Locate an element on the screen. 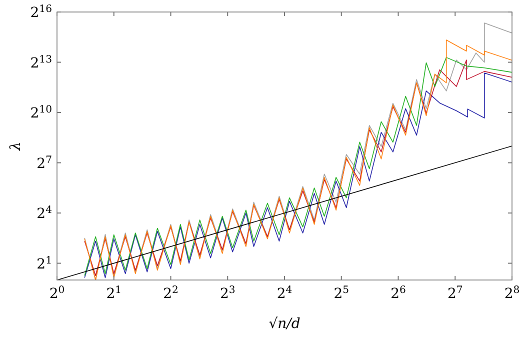 This screenshot has width=526, height=338. y-tick-label: 2$^{13}$ is located at coordinates (41, 63).